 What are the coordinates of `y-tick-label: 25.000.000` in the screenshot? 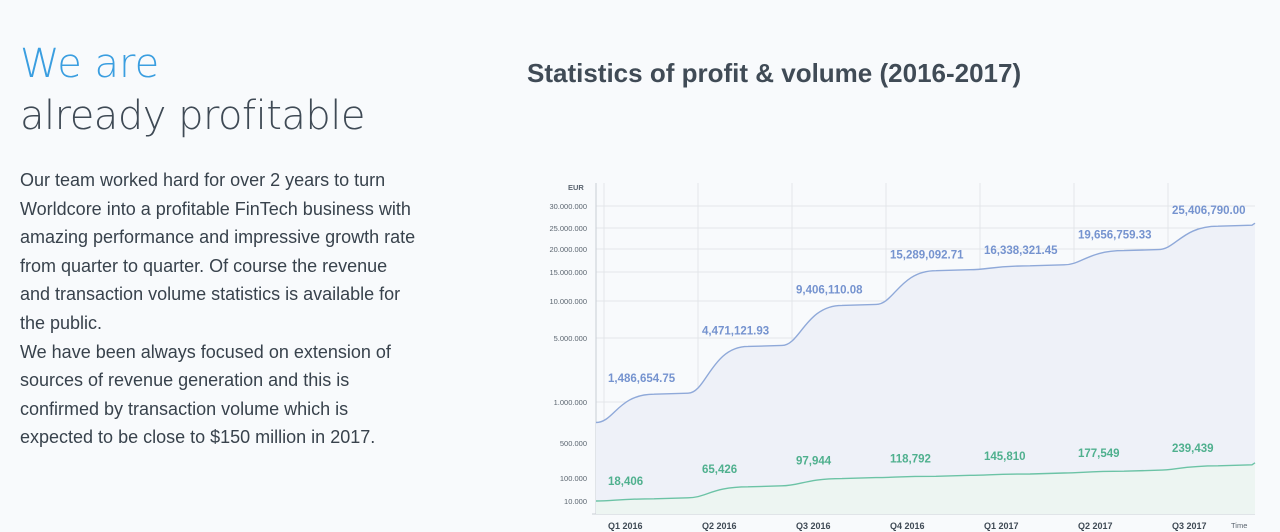 It's located at (568, 228).